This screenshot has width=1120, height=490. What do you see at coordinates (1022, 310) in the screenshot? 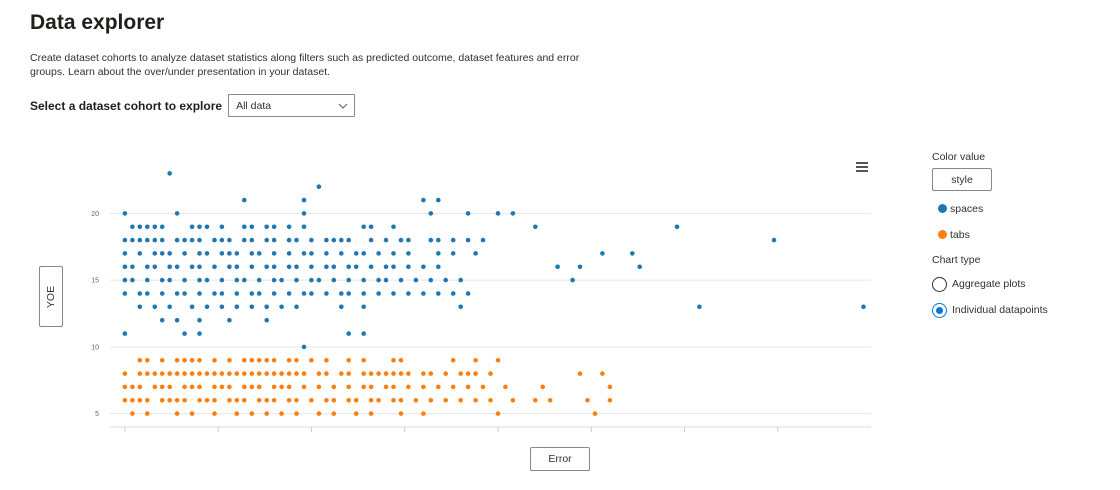
I see `radio-individual-datapoints: Individual datapoints` at bounding box center [1022, 310].